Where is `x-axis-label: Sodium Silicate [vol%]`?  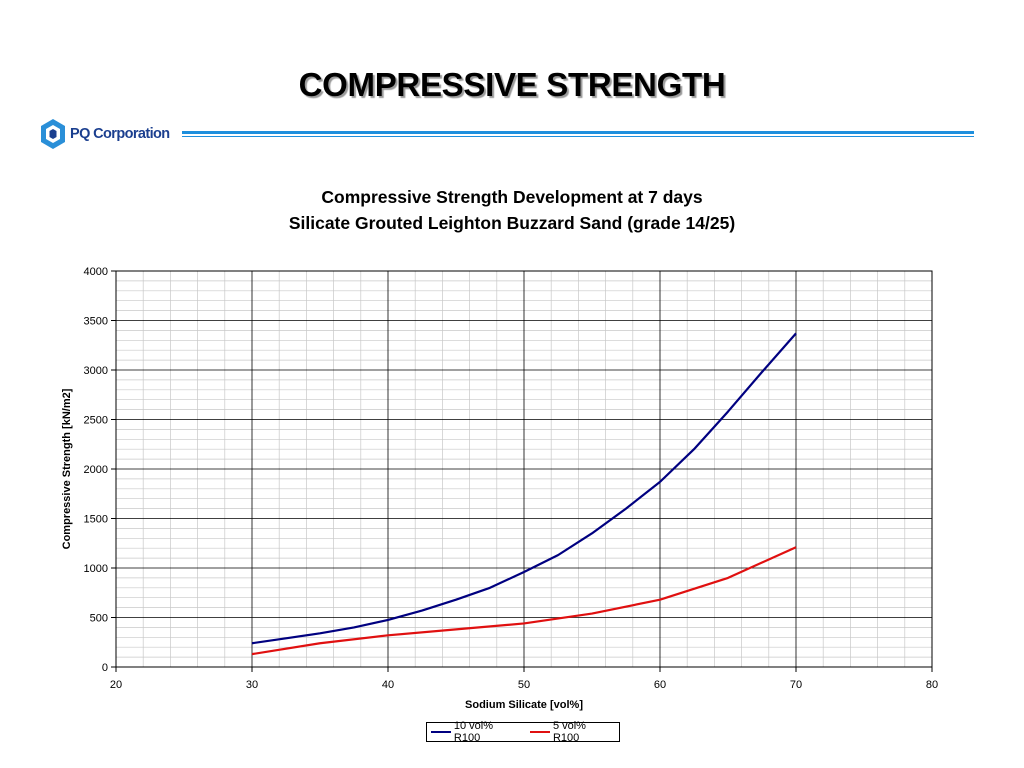
x-axis-label: Sodium Silicate [vol%] is located at coordinates (524, 705).